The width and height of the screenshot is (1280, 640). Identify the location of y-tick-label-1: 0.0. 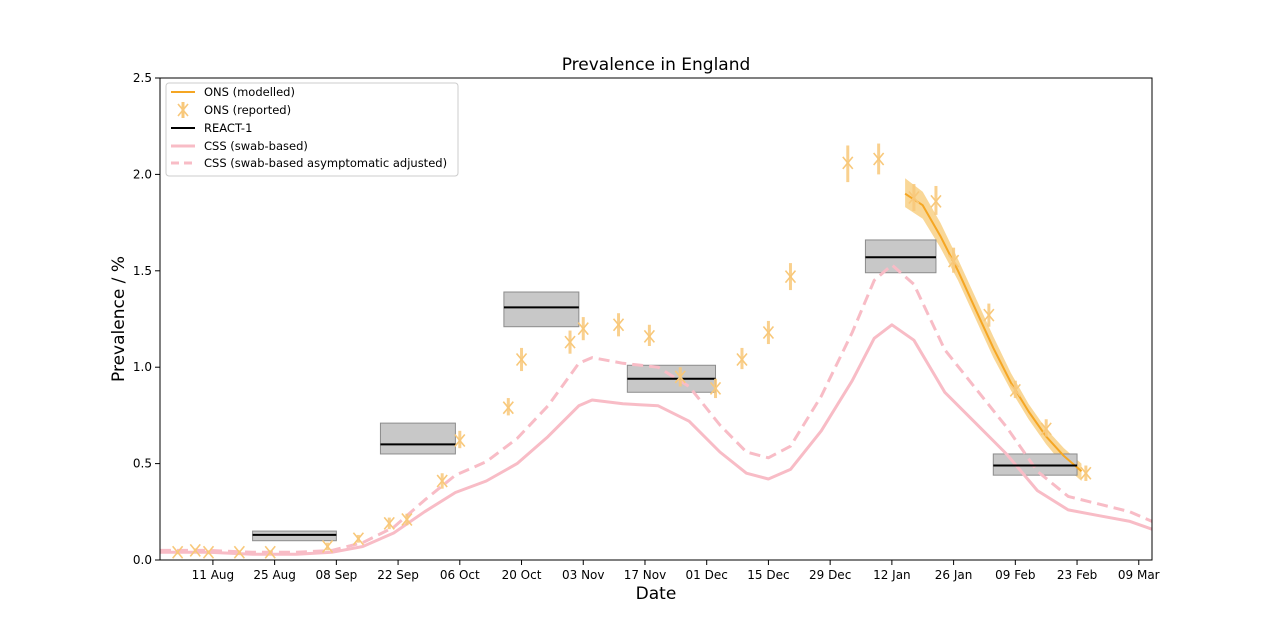
(142, 560).